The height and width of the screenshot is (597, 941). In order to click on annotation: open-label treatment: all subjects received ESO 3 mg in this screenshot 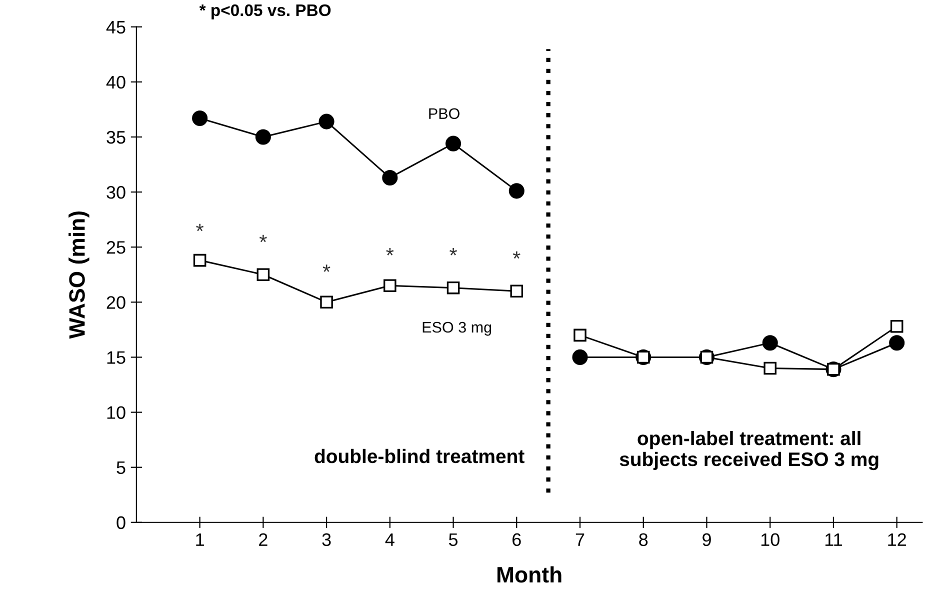, I will do `click(749, 450)`.